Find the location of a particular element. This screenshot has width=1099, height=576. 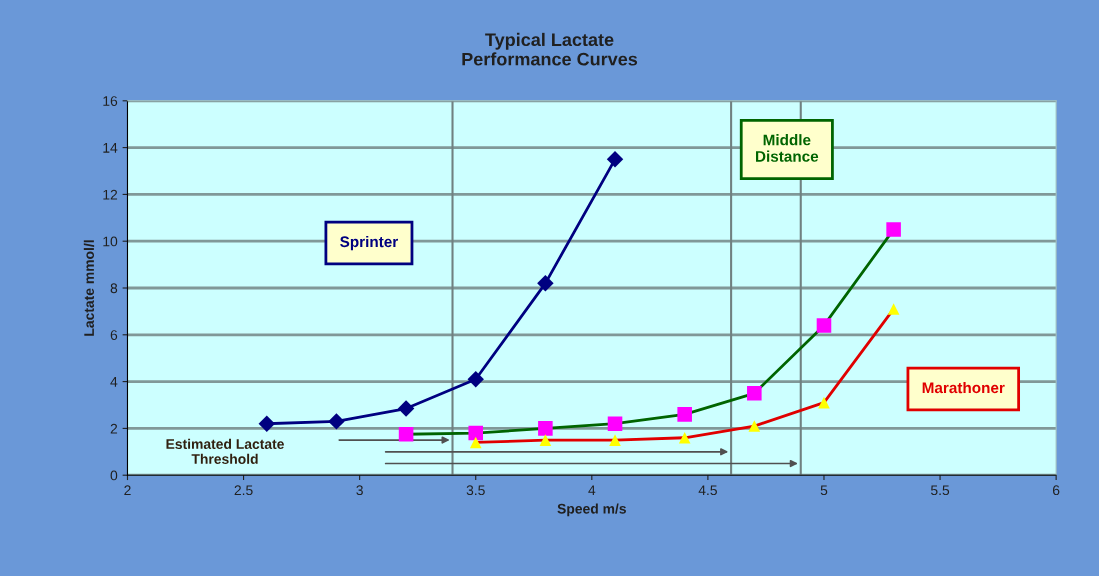

x-tick-label: 5.5 is located at coordinates (940, 490).